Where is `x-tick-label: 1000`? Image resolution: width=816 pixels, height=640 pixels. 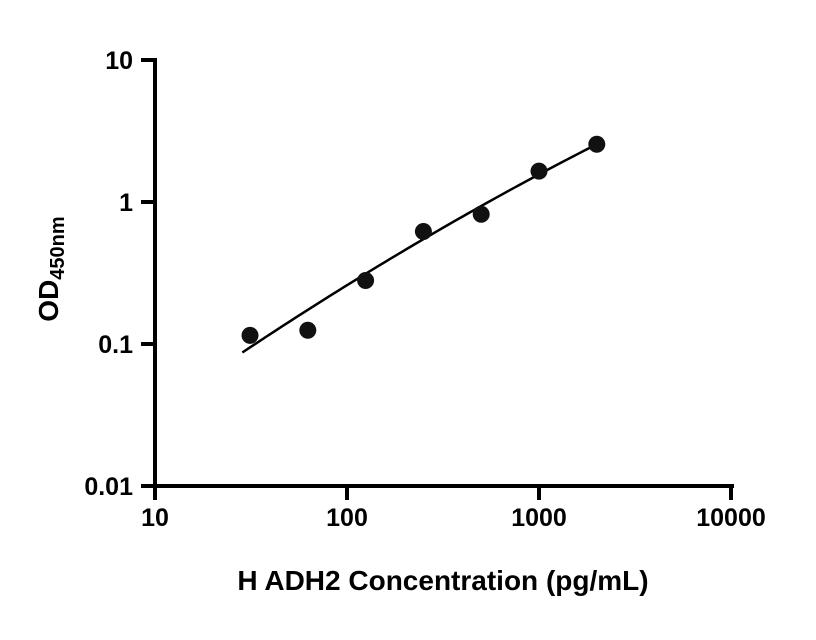
x-tick-label: 1000 is located at coordinates (539, 518).